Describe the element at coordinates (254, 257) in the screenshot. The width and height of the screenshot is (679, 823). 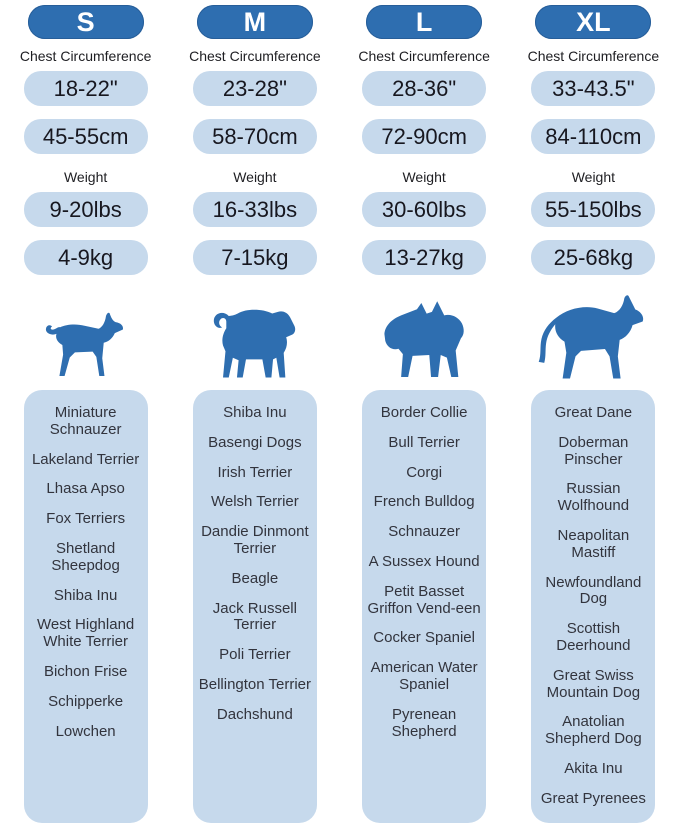
I see `weight-kg-value: 7-15kg` at that location.